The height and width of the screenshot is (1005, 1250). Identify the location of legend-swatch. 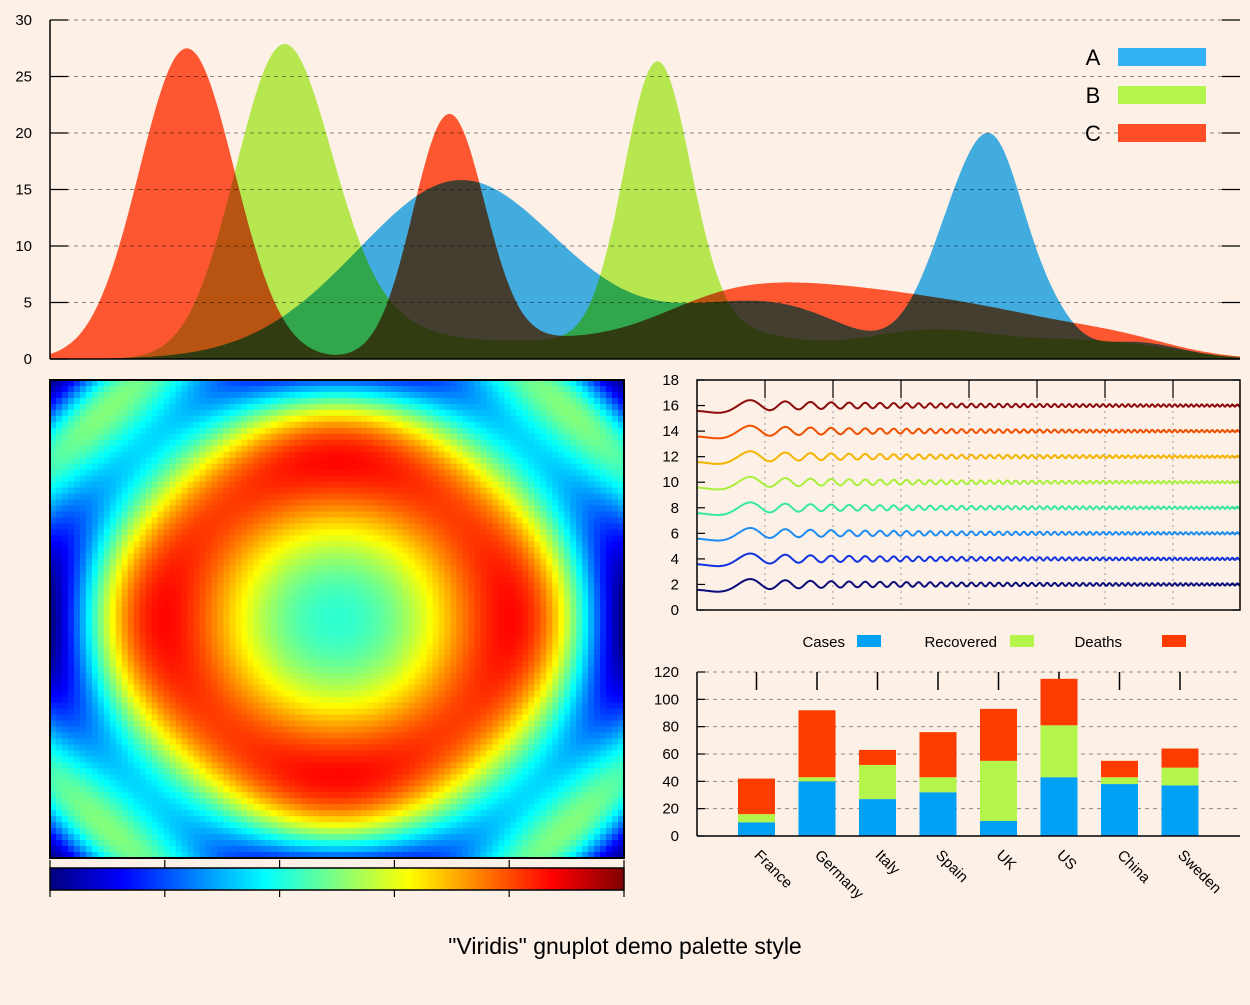
(1162, 95).